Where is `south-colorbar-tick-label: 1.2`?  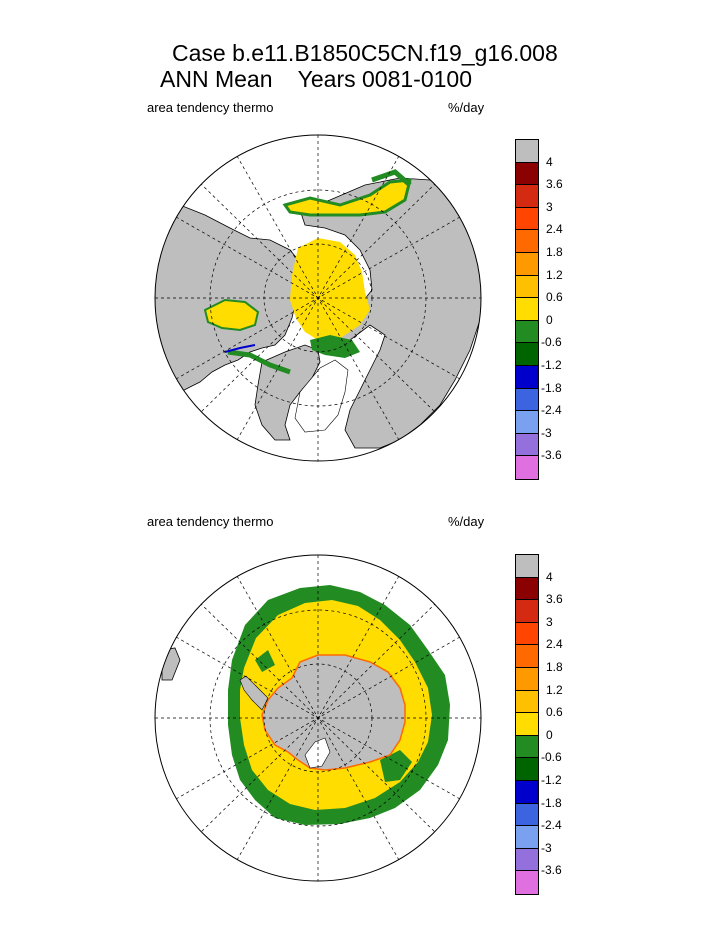
south-colorbar-tick-label: 1.2 is located at coordinates (554, 689).